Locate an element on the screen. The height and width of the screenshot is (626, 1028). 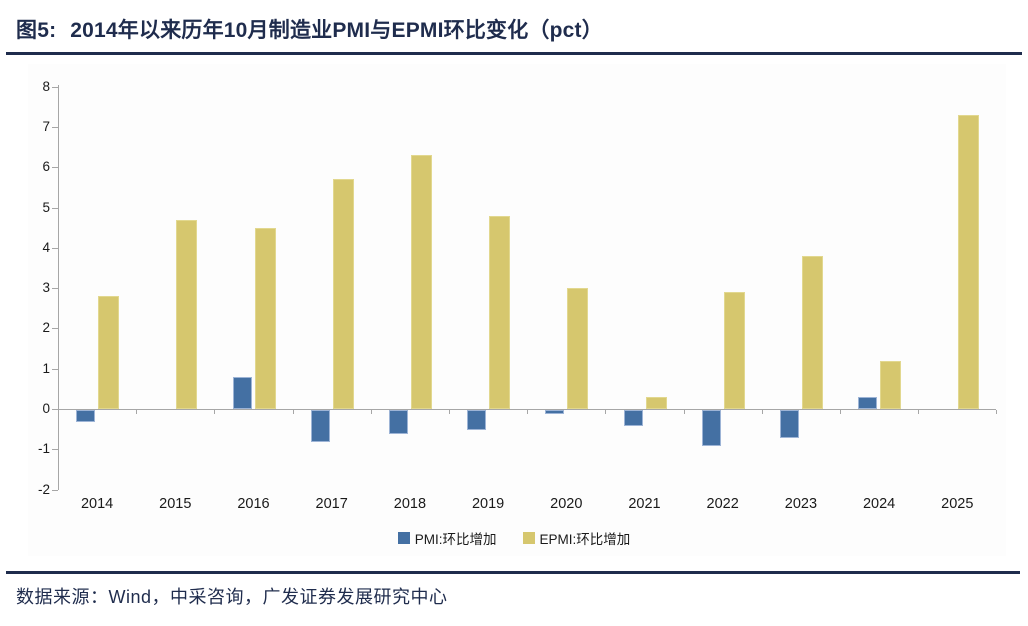
x-axis-label-2019: 2019 is located at coordinates (488, 504).